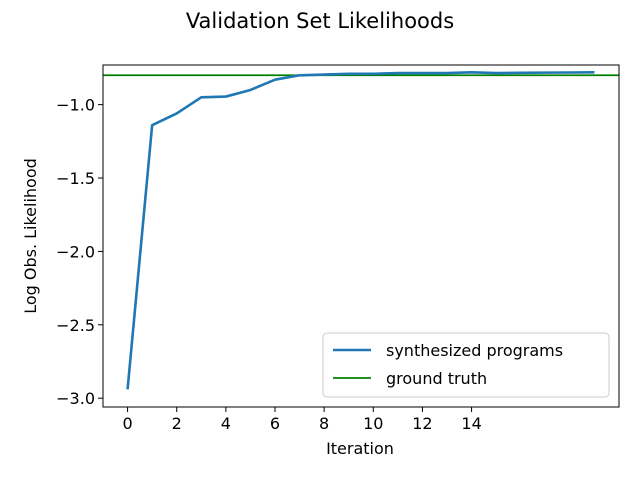 The width and height of the screenshot is (640, 480). What do you see at coordinates (324, 423) in the screenshot?
I see `x-tick-label-4: 8` at bounding box center [324, 423].